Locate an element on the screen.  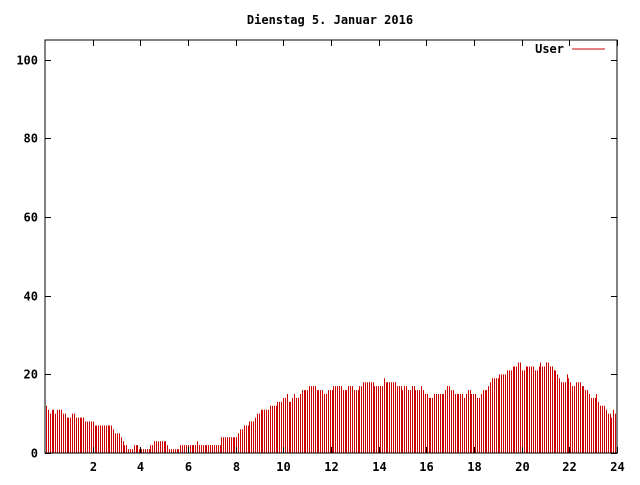
x-tick-label: 4 is located at coordinates (140, 467).